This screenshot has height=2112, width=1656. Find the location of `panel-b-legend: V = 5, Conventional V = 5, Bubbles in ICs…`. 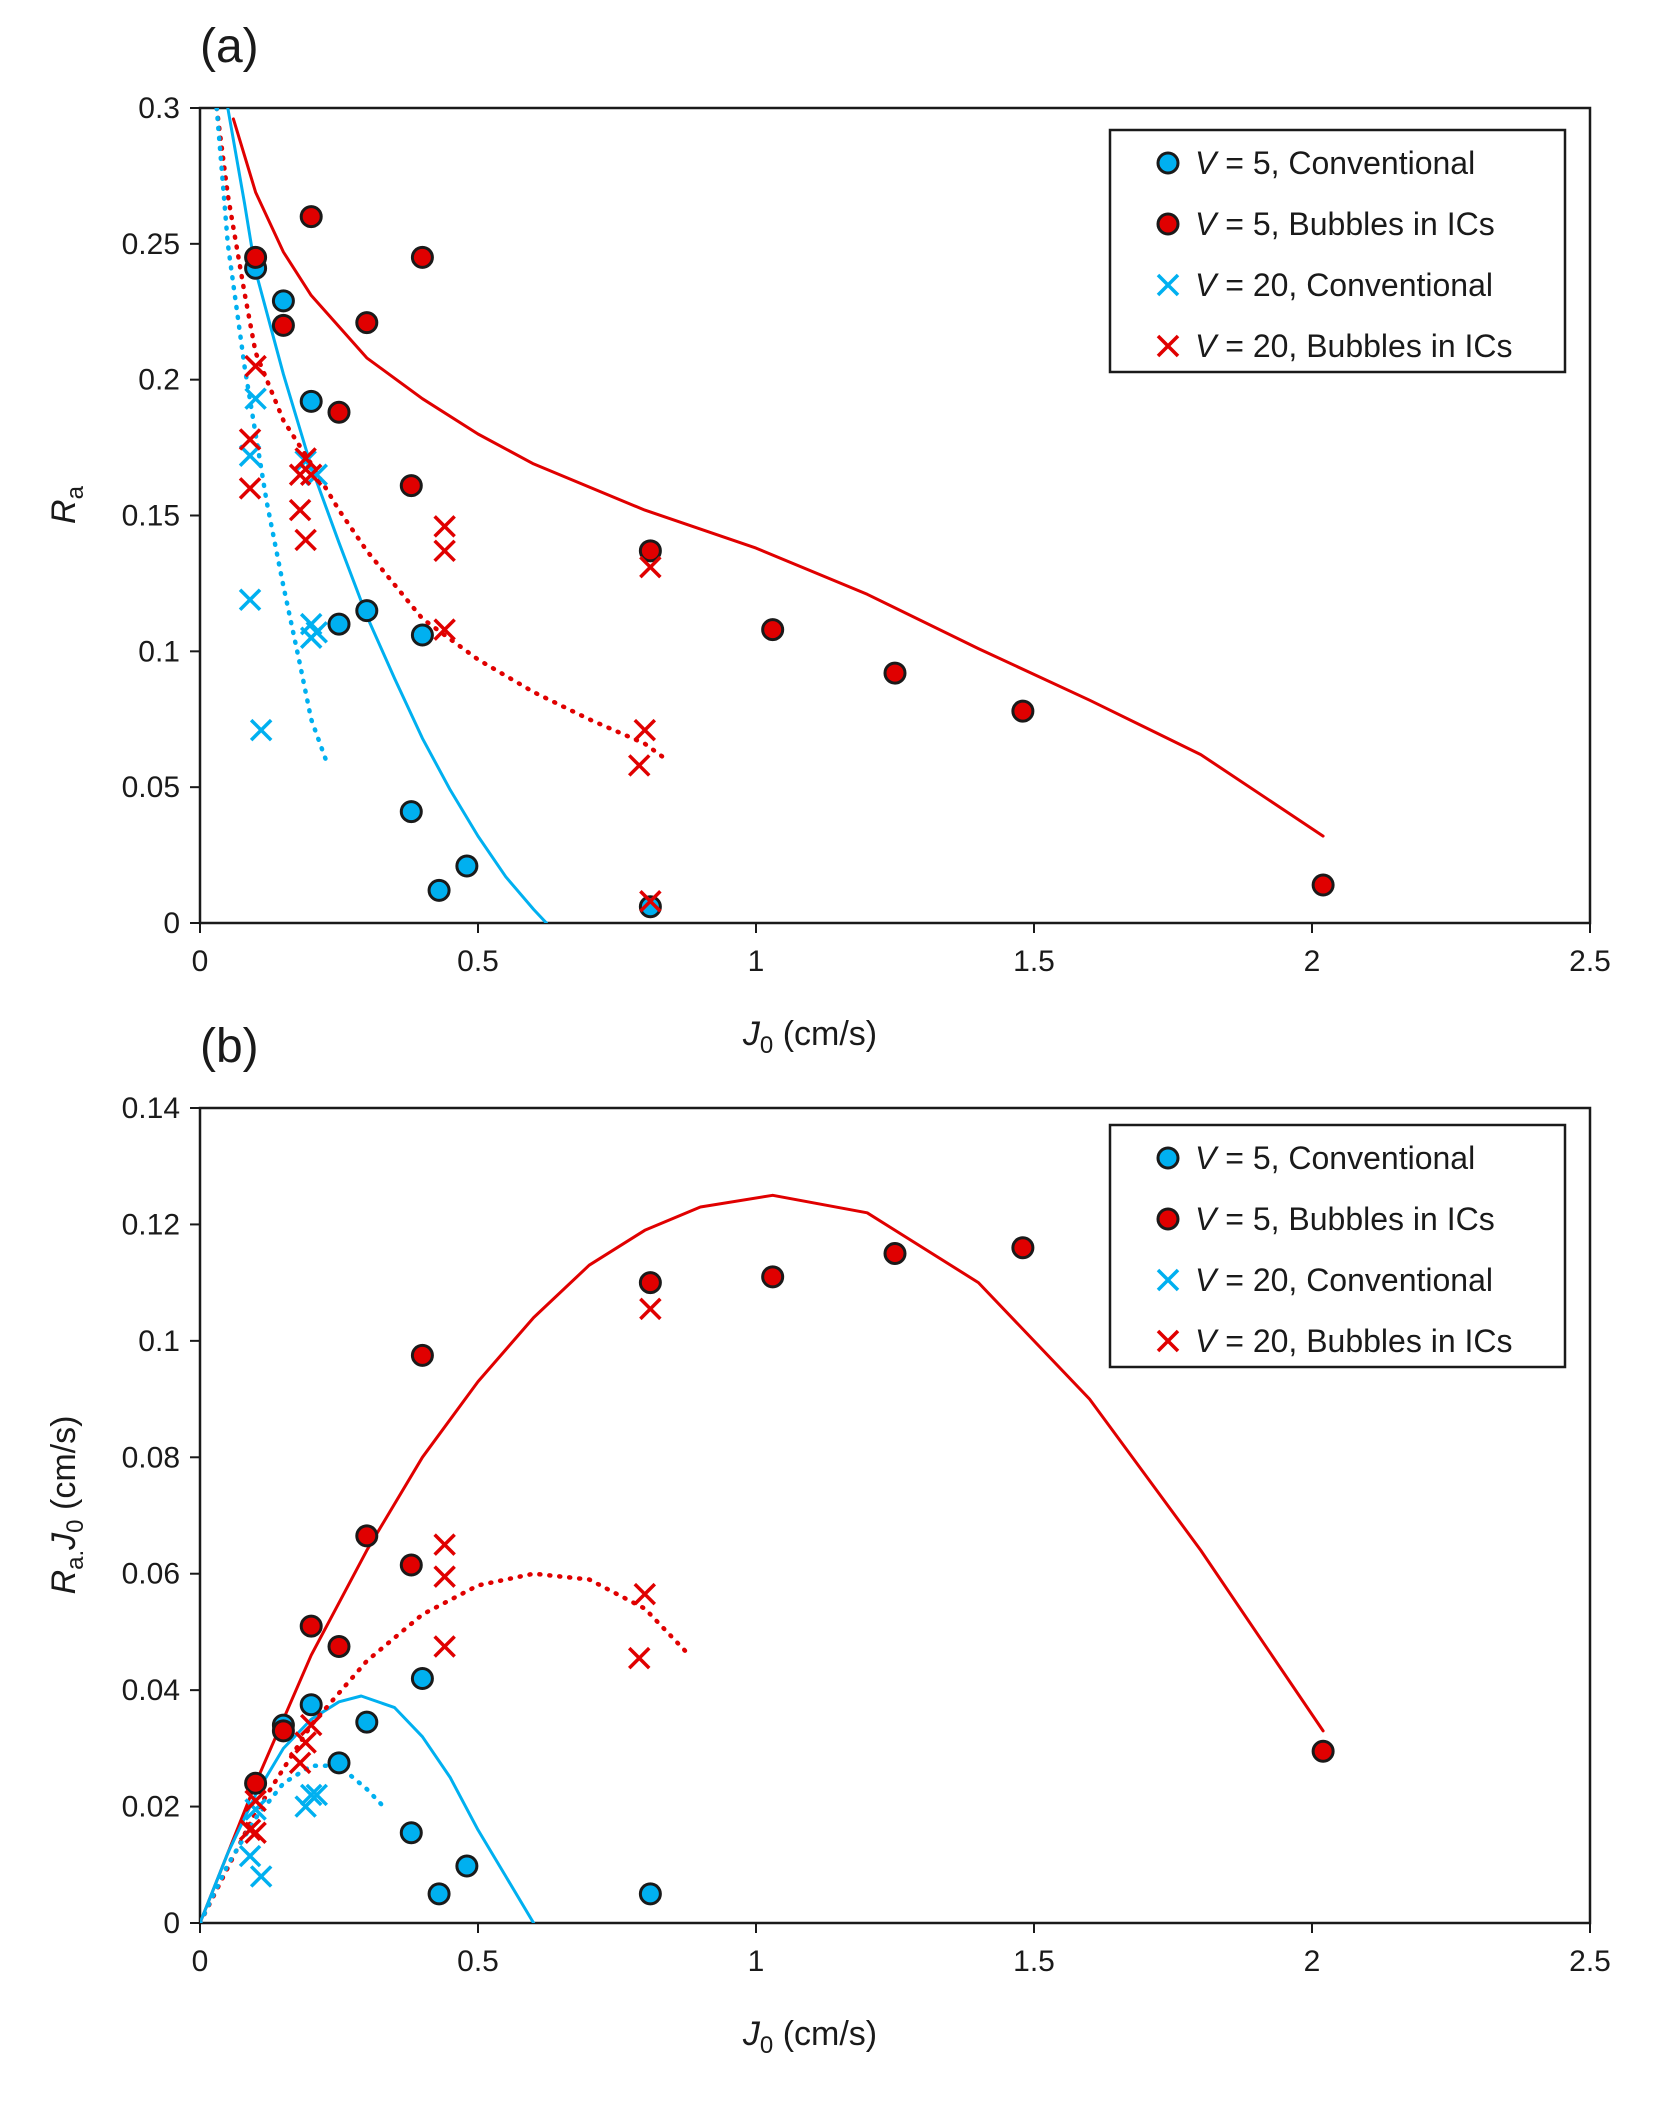

panel-b-legend: V = 5, Conventional V = 5, Bubbles in ICs… is located at coordinates (1337, 1246).